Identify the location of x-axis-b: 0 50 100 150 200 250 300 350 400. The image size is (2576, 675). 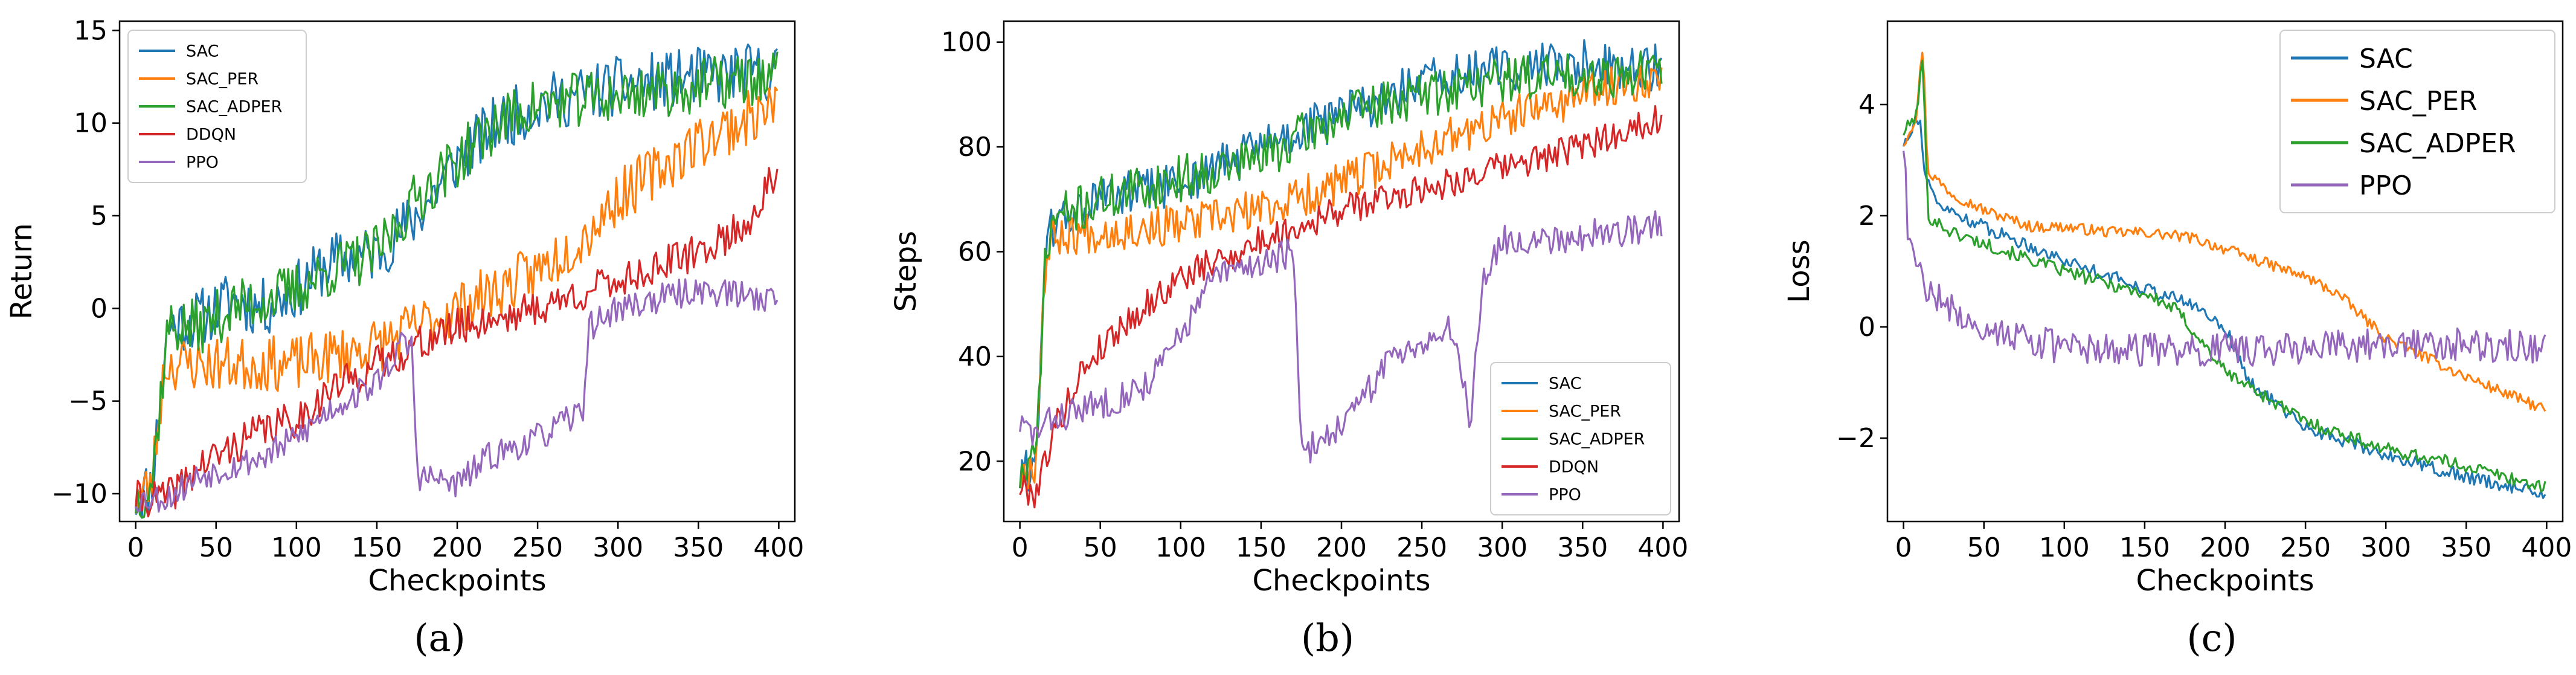
(1350, 542).